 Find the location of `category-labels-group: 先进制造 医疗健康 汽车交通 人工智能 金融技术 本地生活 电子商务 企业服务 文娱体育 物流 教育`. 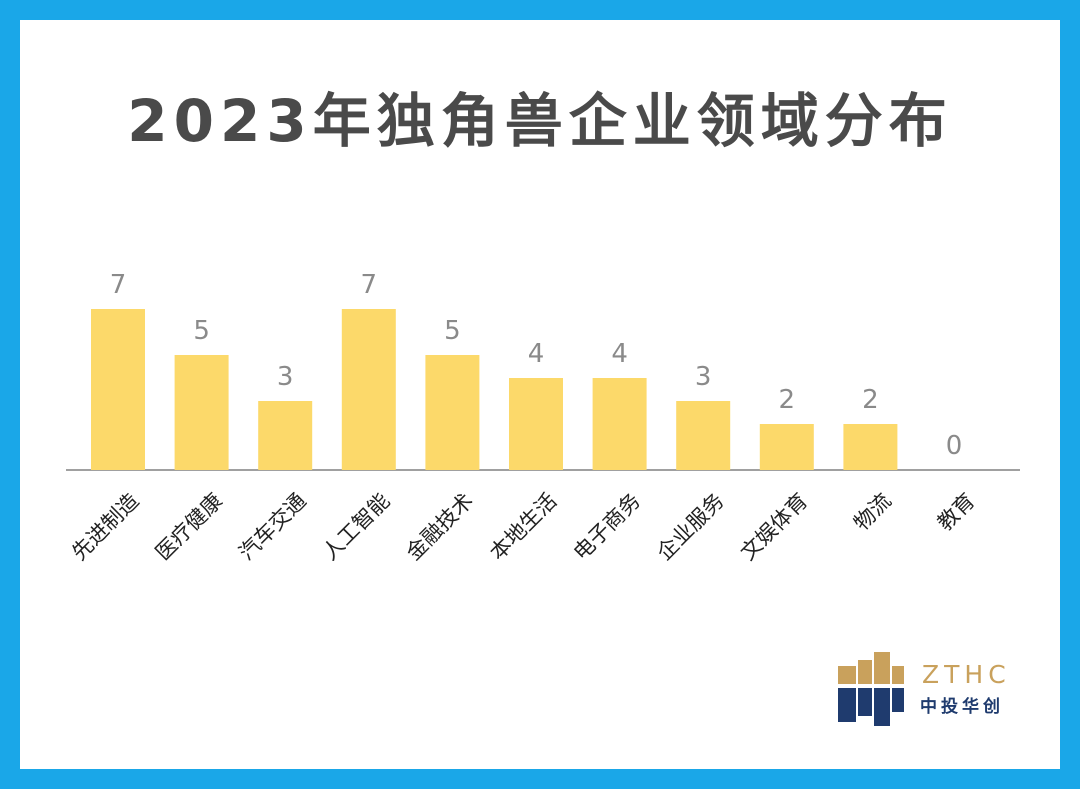

category-labels-group: 先进制造 医疗健康 汽车交通 人工智能 金融技术 本地生活 电子商务 企业服务 文娱体育 物流 教育 is located at coordinates (523, 527).